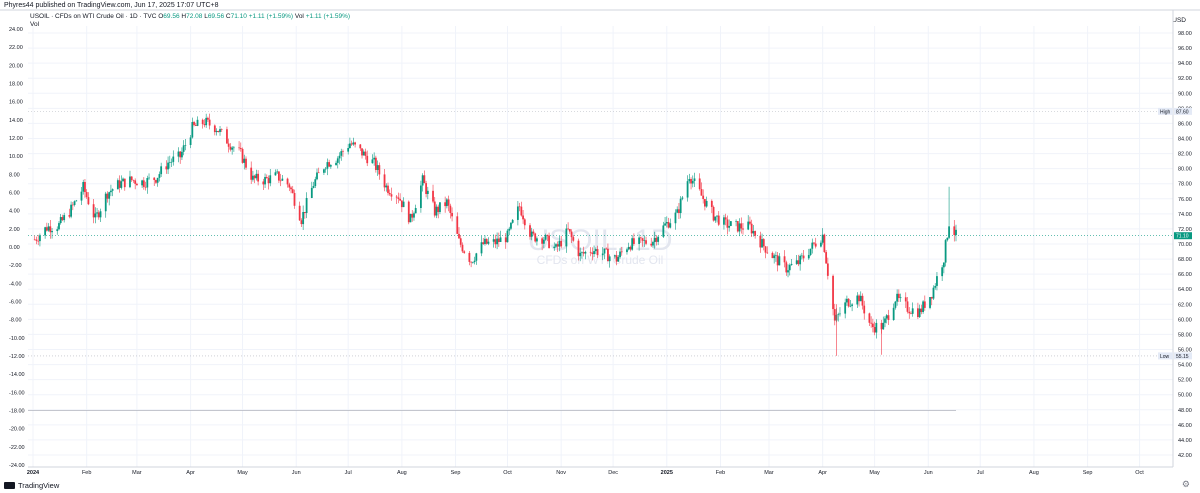 The width and height of the screenshot is (1200, 493). Describe the element at coordinates (1183, 236) in the screenshot. I see `last-price-badge-value-bg` at that location.